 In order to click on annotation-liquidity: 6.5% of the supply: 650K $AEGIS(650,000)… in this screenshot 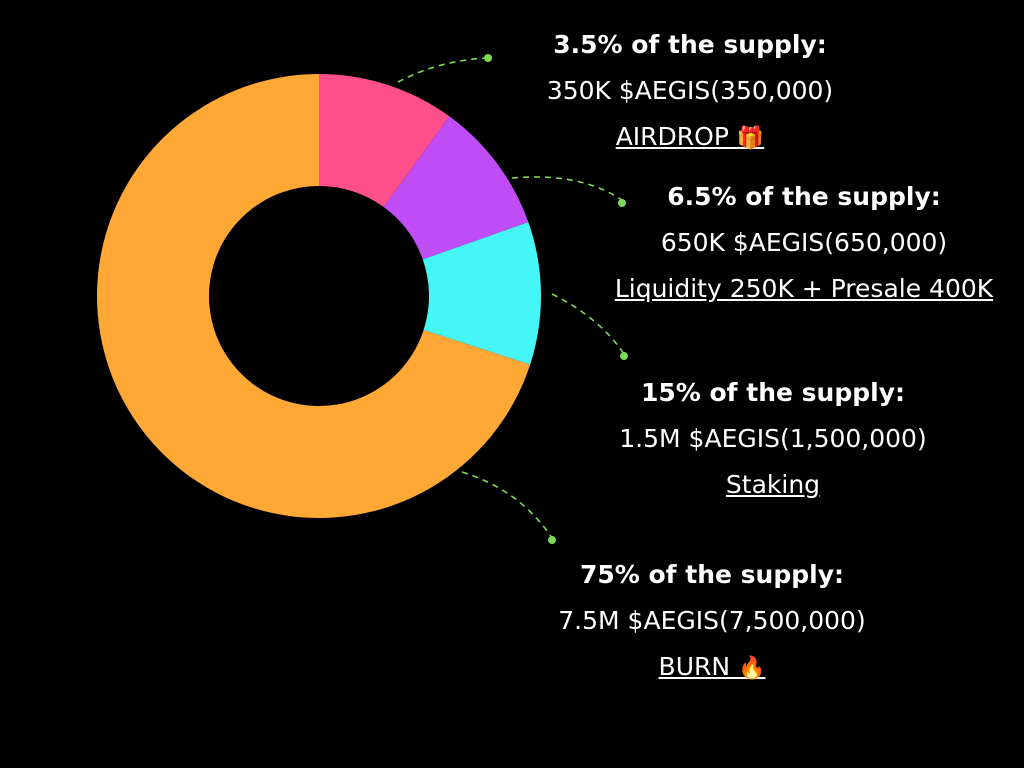, I will do `click(804, 243)`.